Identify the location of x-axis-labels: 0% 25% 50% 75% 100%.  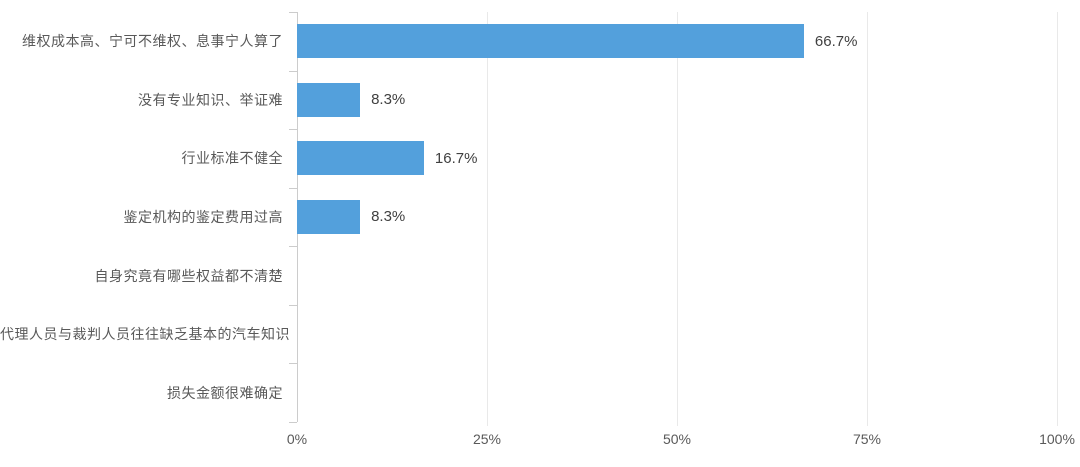
(681, 441).